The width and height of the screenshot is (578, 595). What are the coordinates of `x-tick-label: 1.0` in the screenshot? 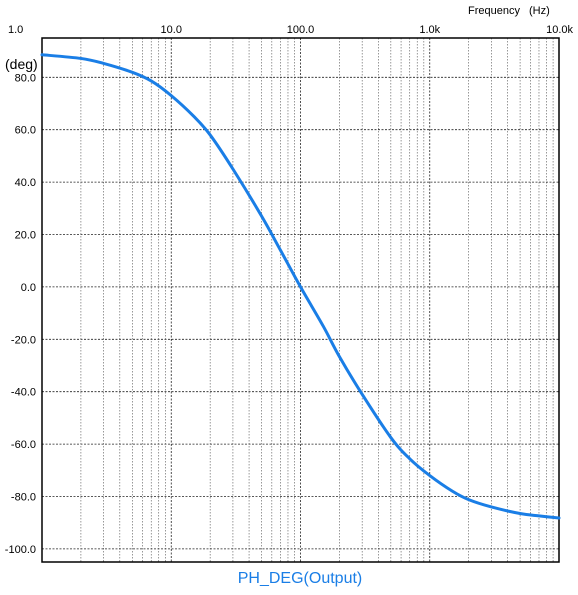 It's located at (15, 30).